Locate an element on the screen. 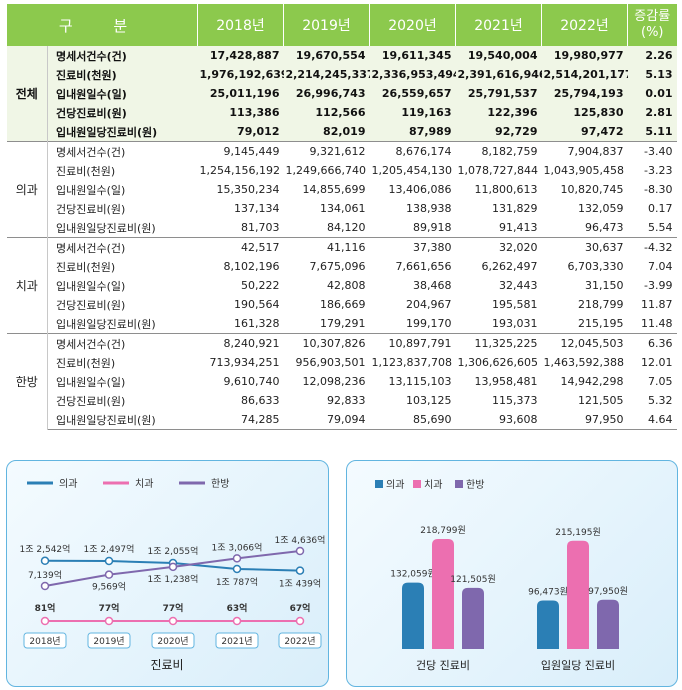 Image resolution: width=682 pixels, height=690 pixels. value-cell: 215,195 is located at coordinates (601, 323).